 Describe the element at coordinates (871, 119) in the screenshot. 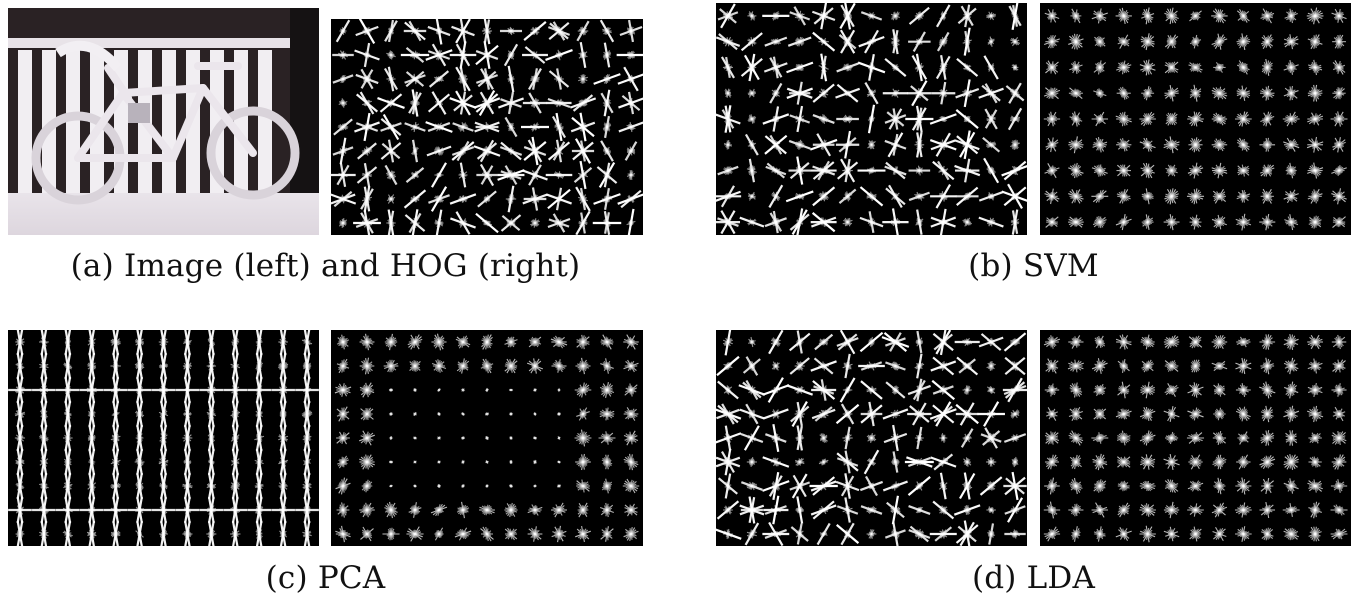

I see `svm-panel-left` at that location.